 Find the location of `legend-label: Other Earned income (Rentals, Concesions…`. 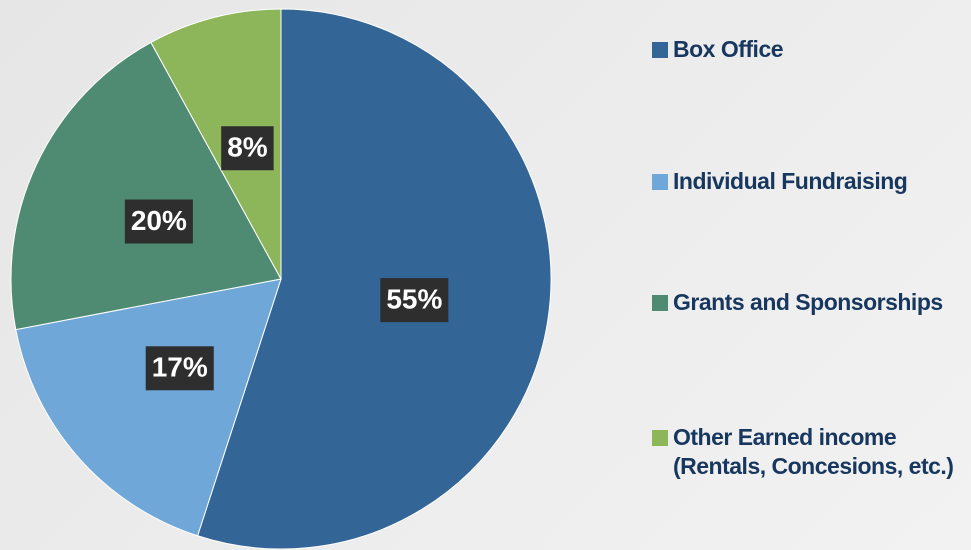

legend-label: Other Earned income (Rentals, Concesions… is located at coordinates (813, 451).